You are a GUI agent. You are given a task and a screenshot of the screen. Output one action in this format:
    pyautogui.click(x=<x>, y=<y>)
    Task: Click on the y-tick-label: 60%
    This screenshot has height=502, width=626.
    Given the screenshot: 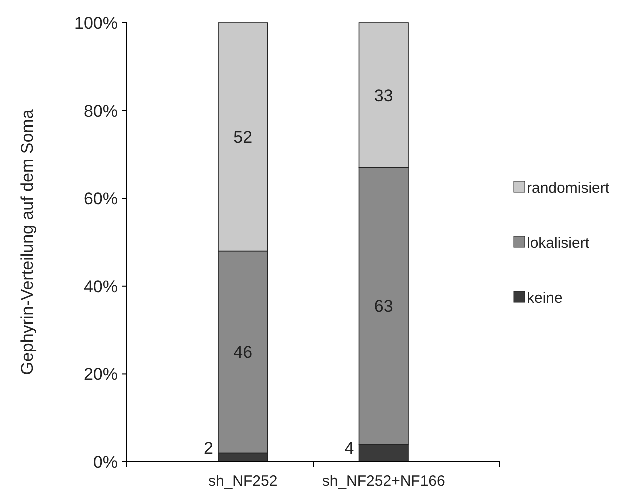 What is the action you would take?
    pyautogui.click(x=101, y=199)
    